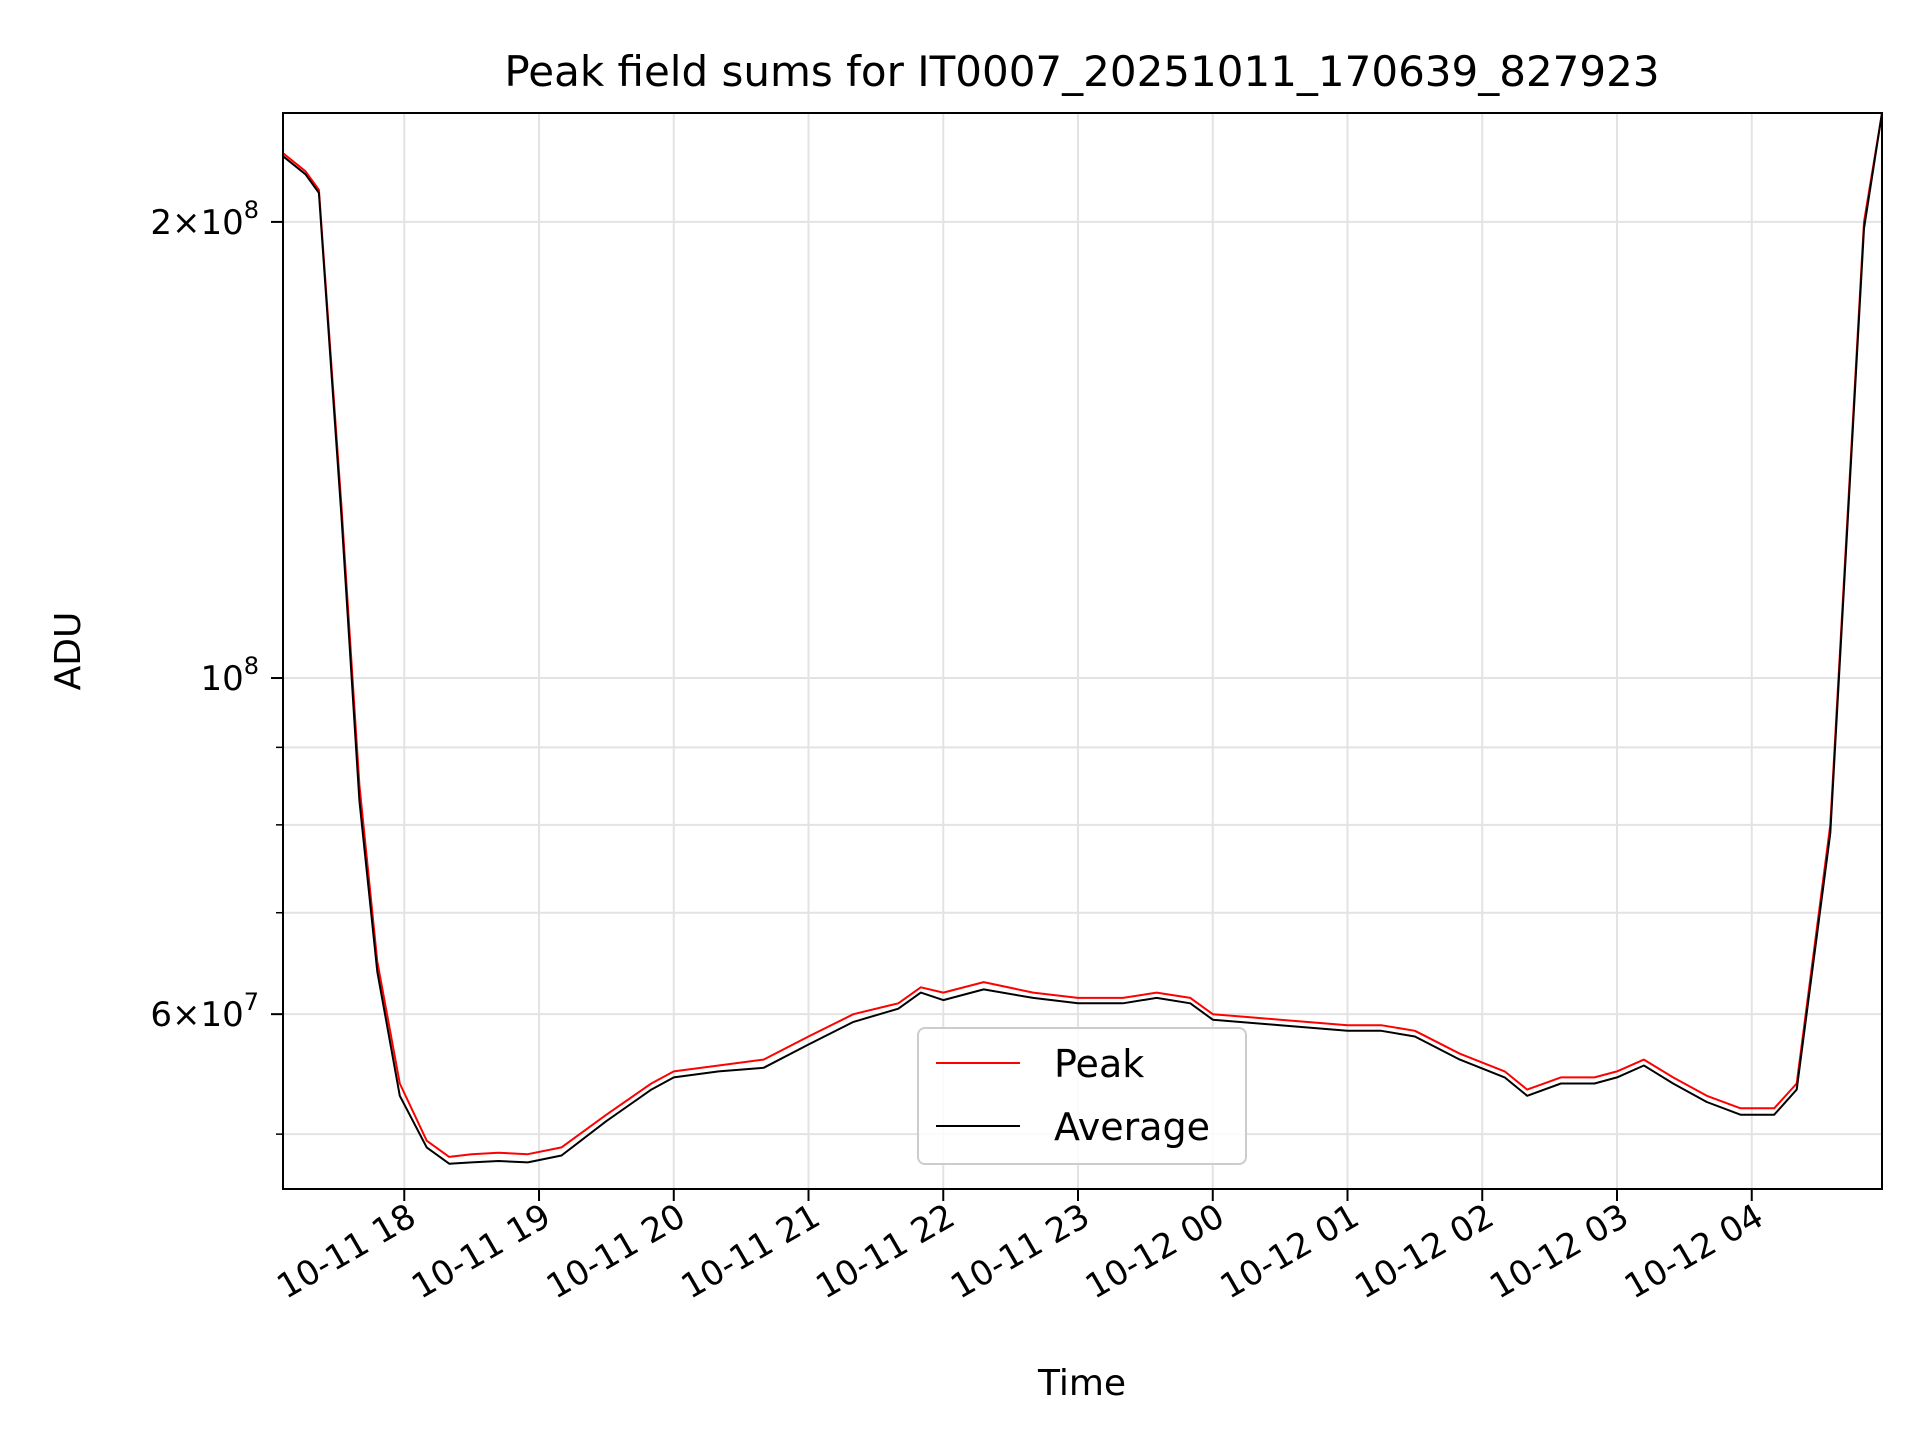 The image size is (1920, 1440). Describe the element at coordinates (68, 651) in the screenshot. I see `y-axis-label: ADU` at that location.